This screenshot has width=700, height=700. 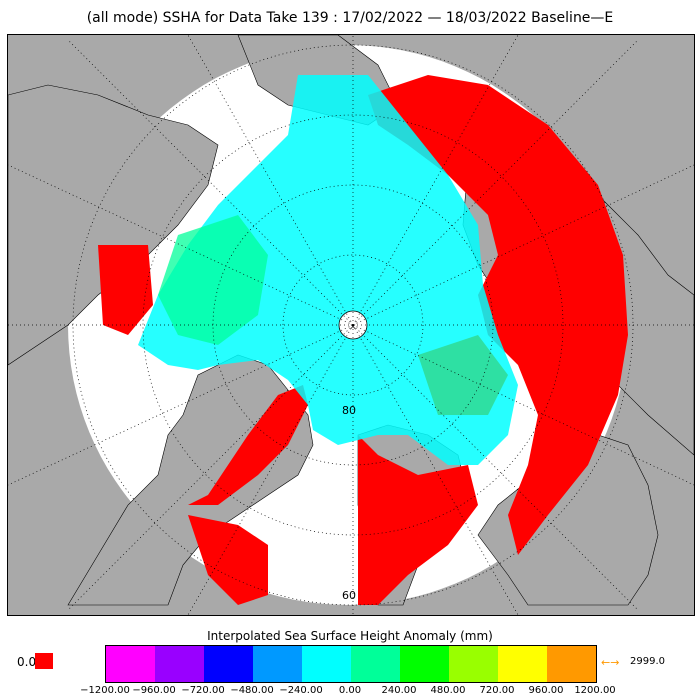 What do you see at coordinates (44, 661) in the screenshot?
I see `zero-swatch` at bounding box center [44, 661].